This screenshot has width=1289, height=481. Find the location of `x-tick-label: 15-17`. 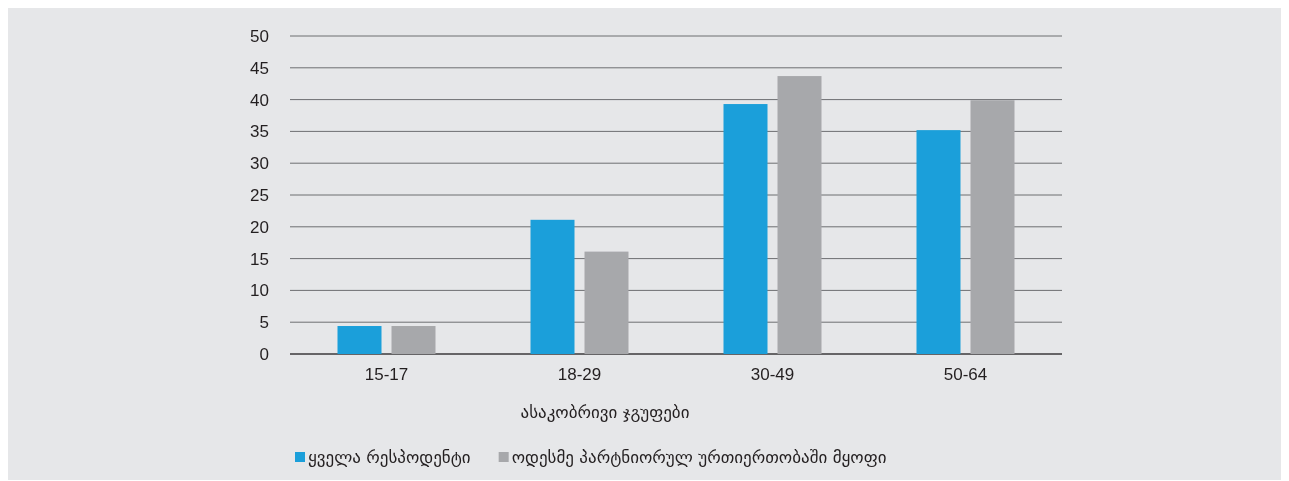

x-tick-label: 15-17 is located at coordinates (386, 375).